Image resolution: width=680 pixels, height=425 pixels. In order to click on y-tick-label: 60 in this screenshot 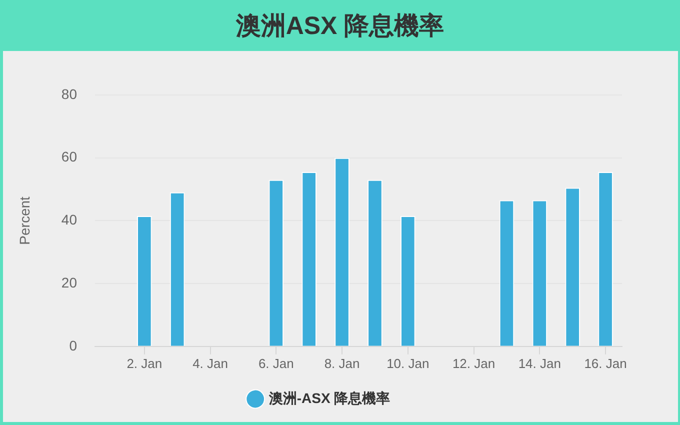, I will do `click(69, 156)`.